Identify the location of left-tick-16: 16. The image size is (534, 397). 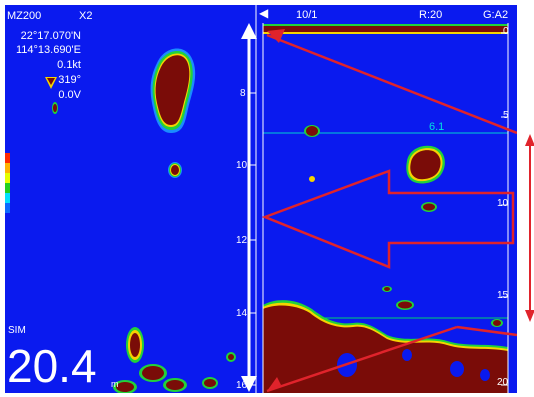
(242, 385).